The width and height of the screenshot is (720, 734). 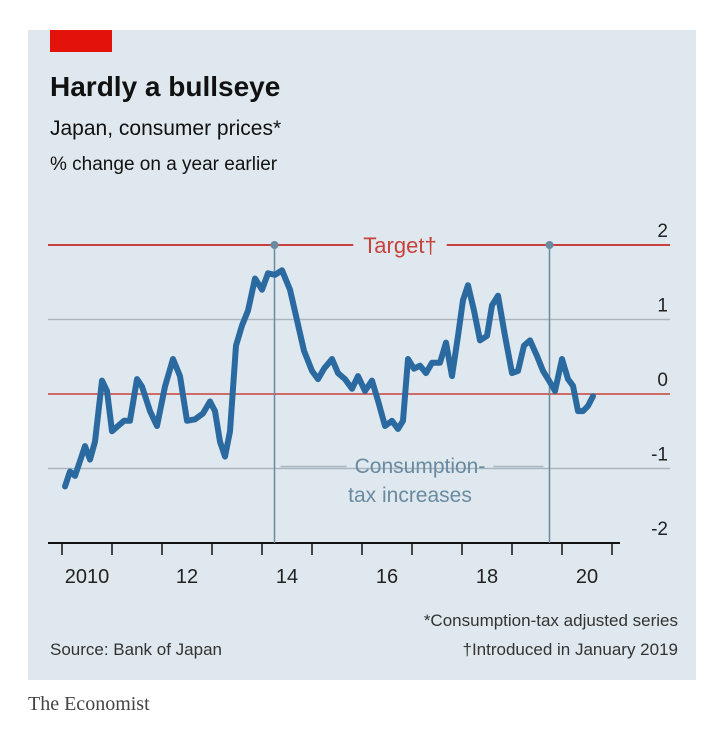 What do you see at coordinates (662, 380) in the screenshot?
I see `y-tick-label: 0` at bounding box center [662, 380].